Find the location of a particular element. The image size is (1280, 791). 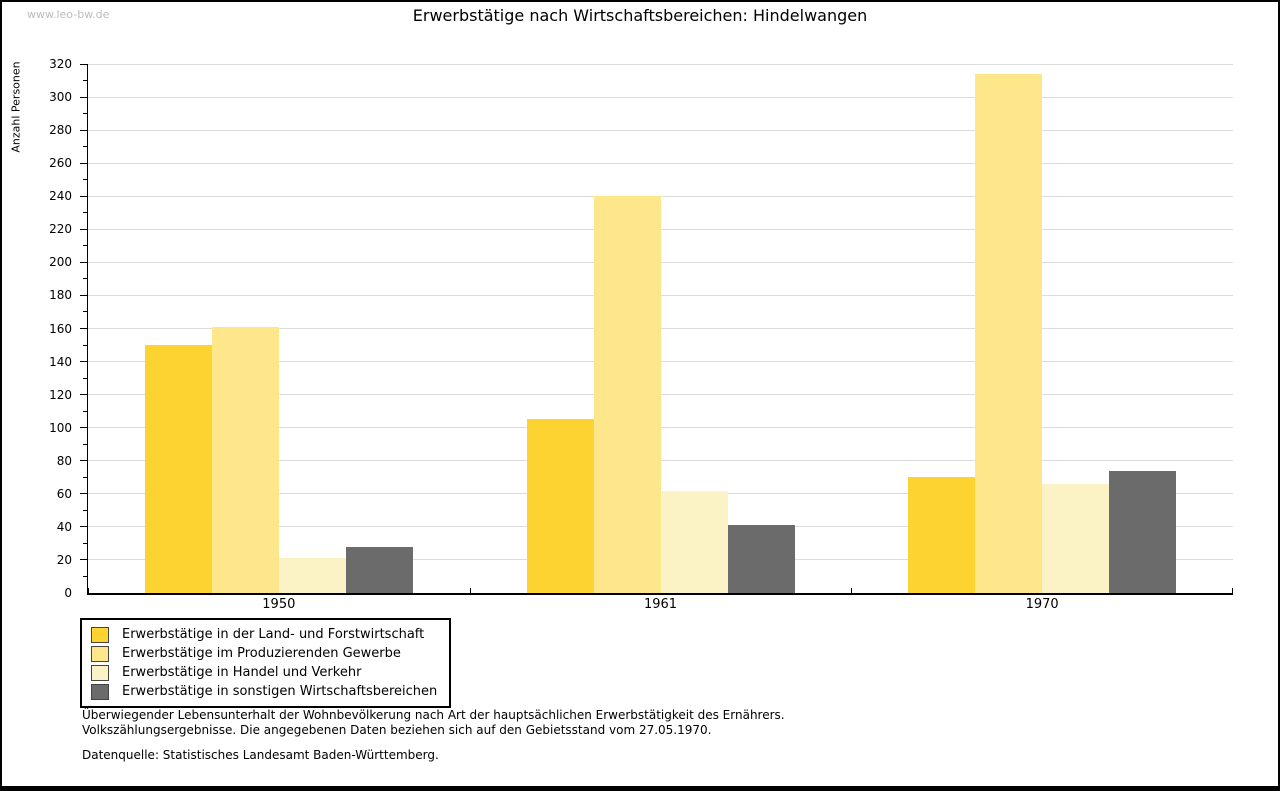

y-tick-label: 300 is located at coordinates (60, 97).